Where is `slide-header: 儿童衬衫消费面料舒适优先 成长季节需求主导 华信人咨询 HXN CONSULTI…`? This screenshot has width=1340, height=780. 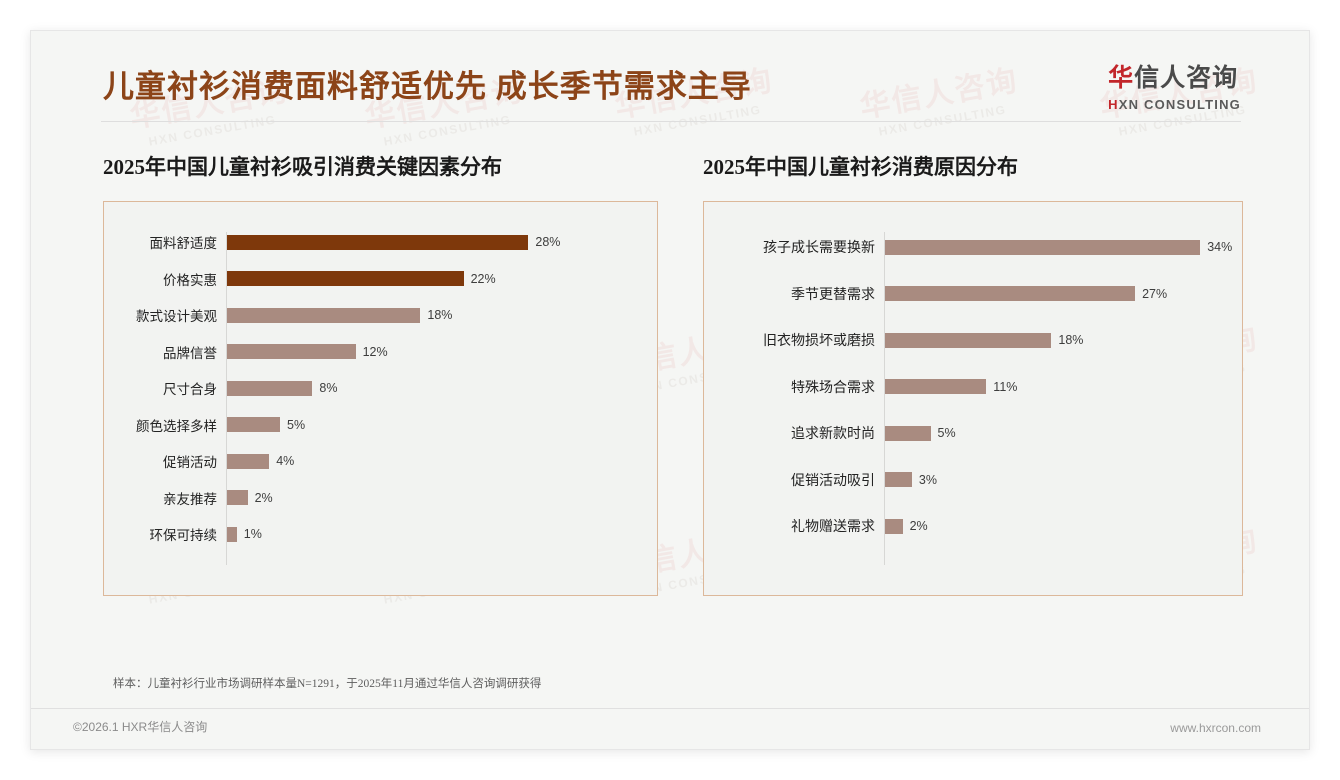 slide-header: 儿童衬衫消费面料舒适优先 成长季节需求主导 华信人咨询 HXN CONSULTI… is located at coordinates (670, 81).